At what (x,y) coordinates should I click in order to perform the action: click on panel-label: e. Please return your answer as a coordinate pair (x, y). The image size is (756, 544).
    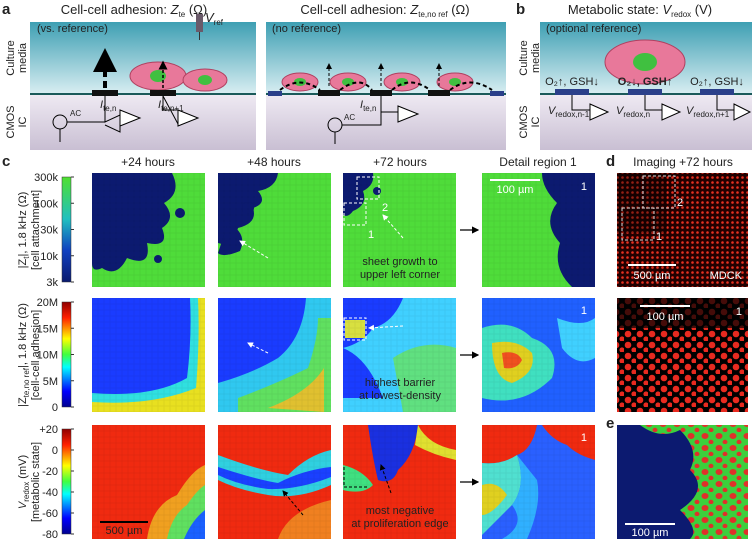
    Looking at the image, I should click on (610, 423).